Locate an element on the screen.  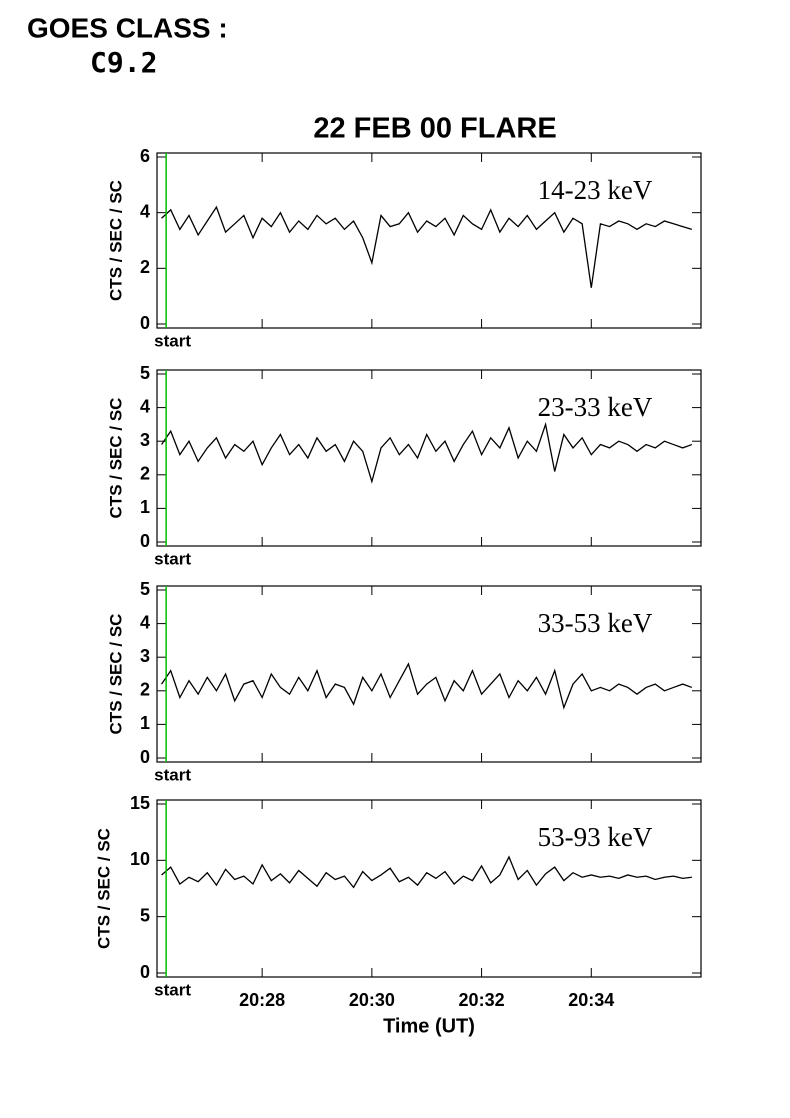
chart-title: 22 FEB 00 FLARE is located at coordinates (434, 129).